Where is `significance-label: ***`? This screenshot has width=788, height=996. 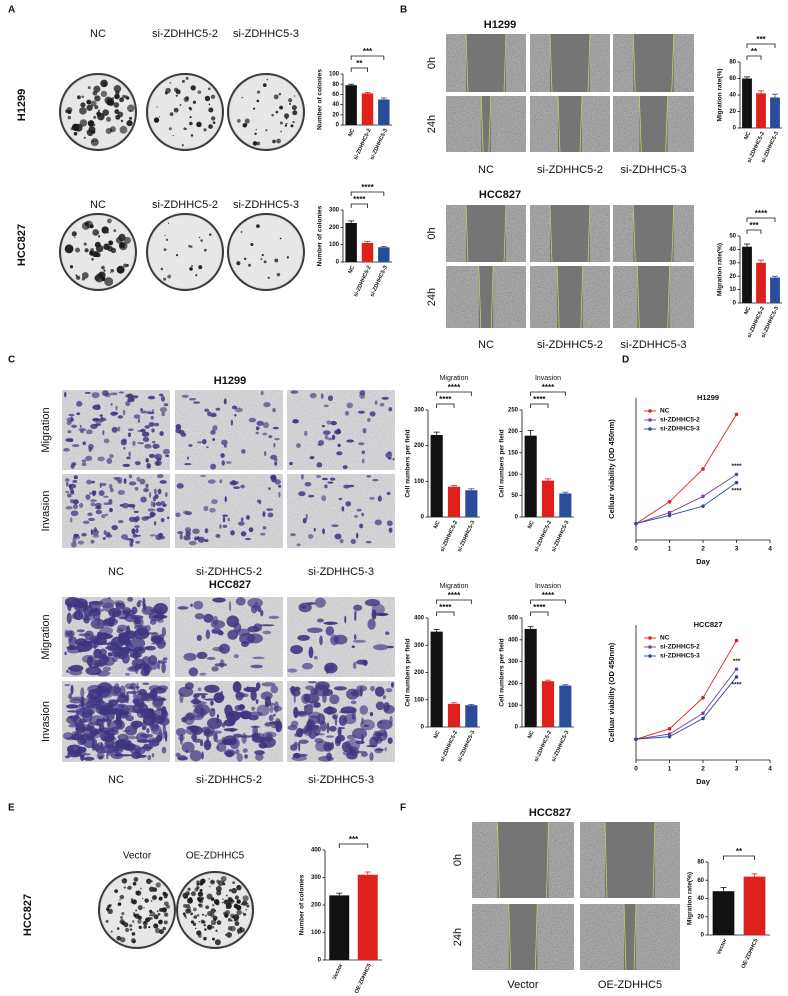 significance-label: *** is located at coordinates (368, 51).